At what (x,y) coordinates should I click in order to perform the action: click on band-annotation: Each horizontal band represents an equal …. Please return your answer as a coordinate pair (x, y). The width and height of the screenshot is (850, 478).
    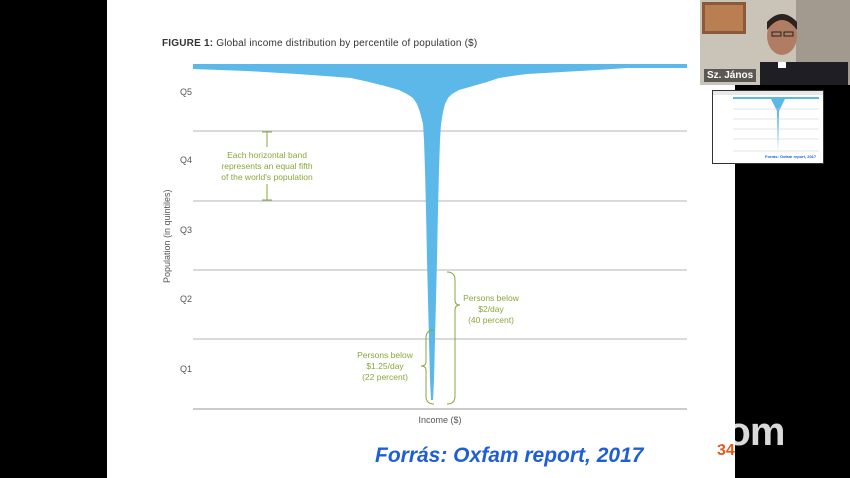
    Looking at the image, I should click on (267, 166).